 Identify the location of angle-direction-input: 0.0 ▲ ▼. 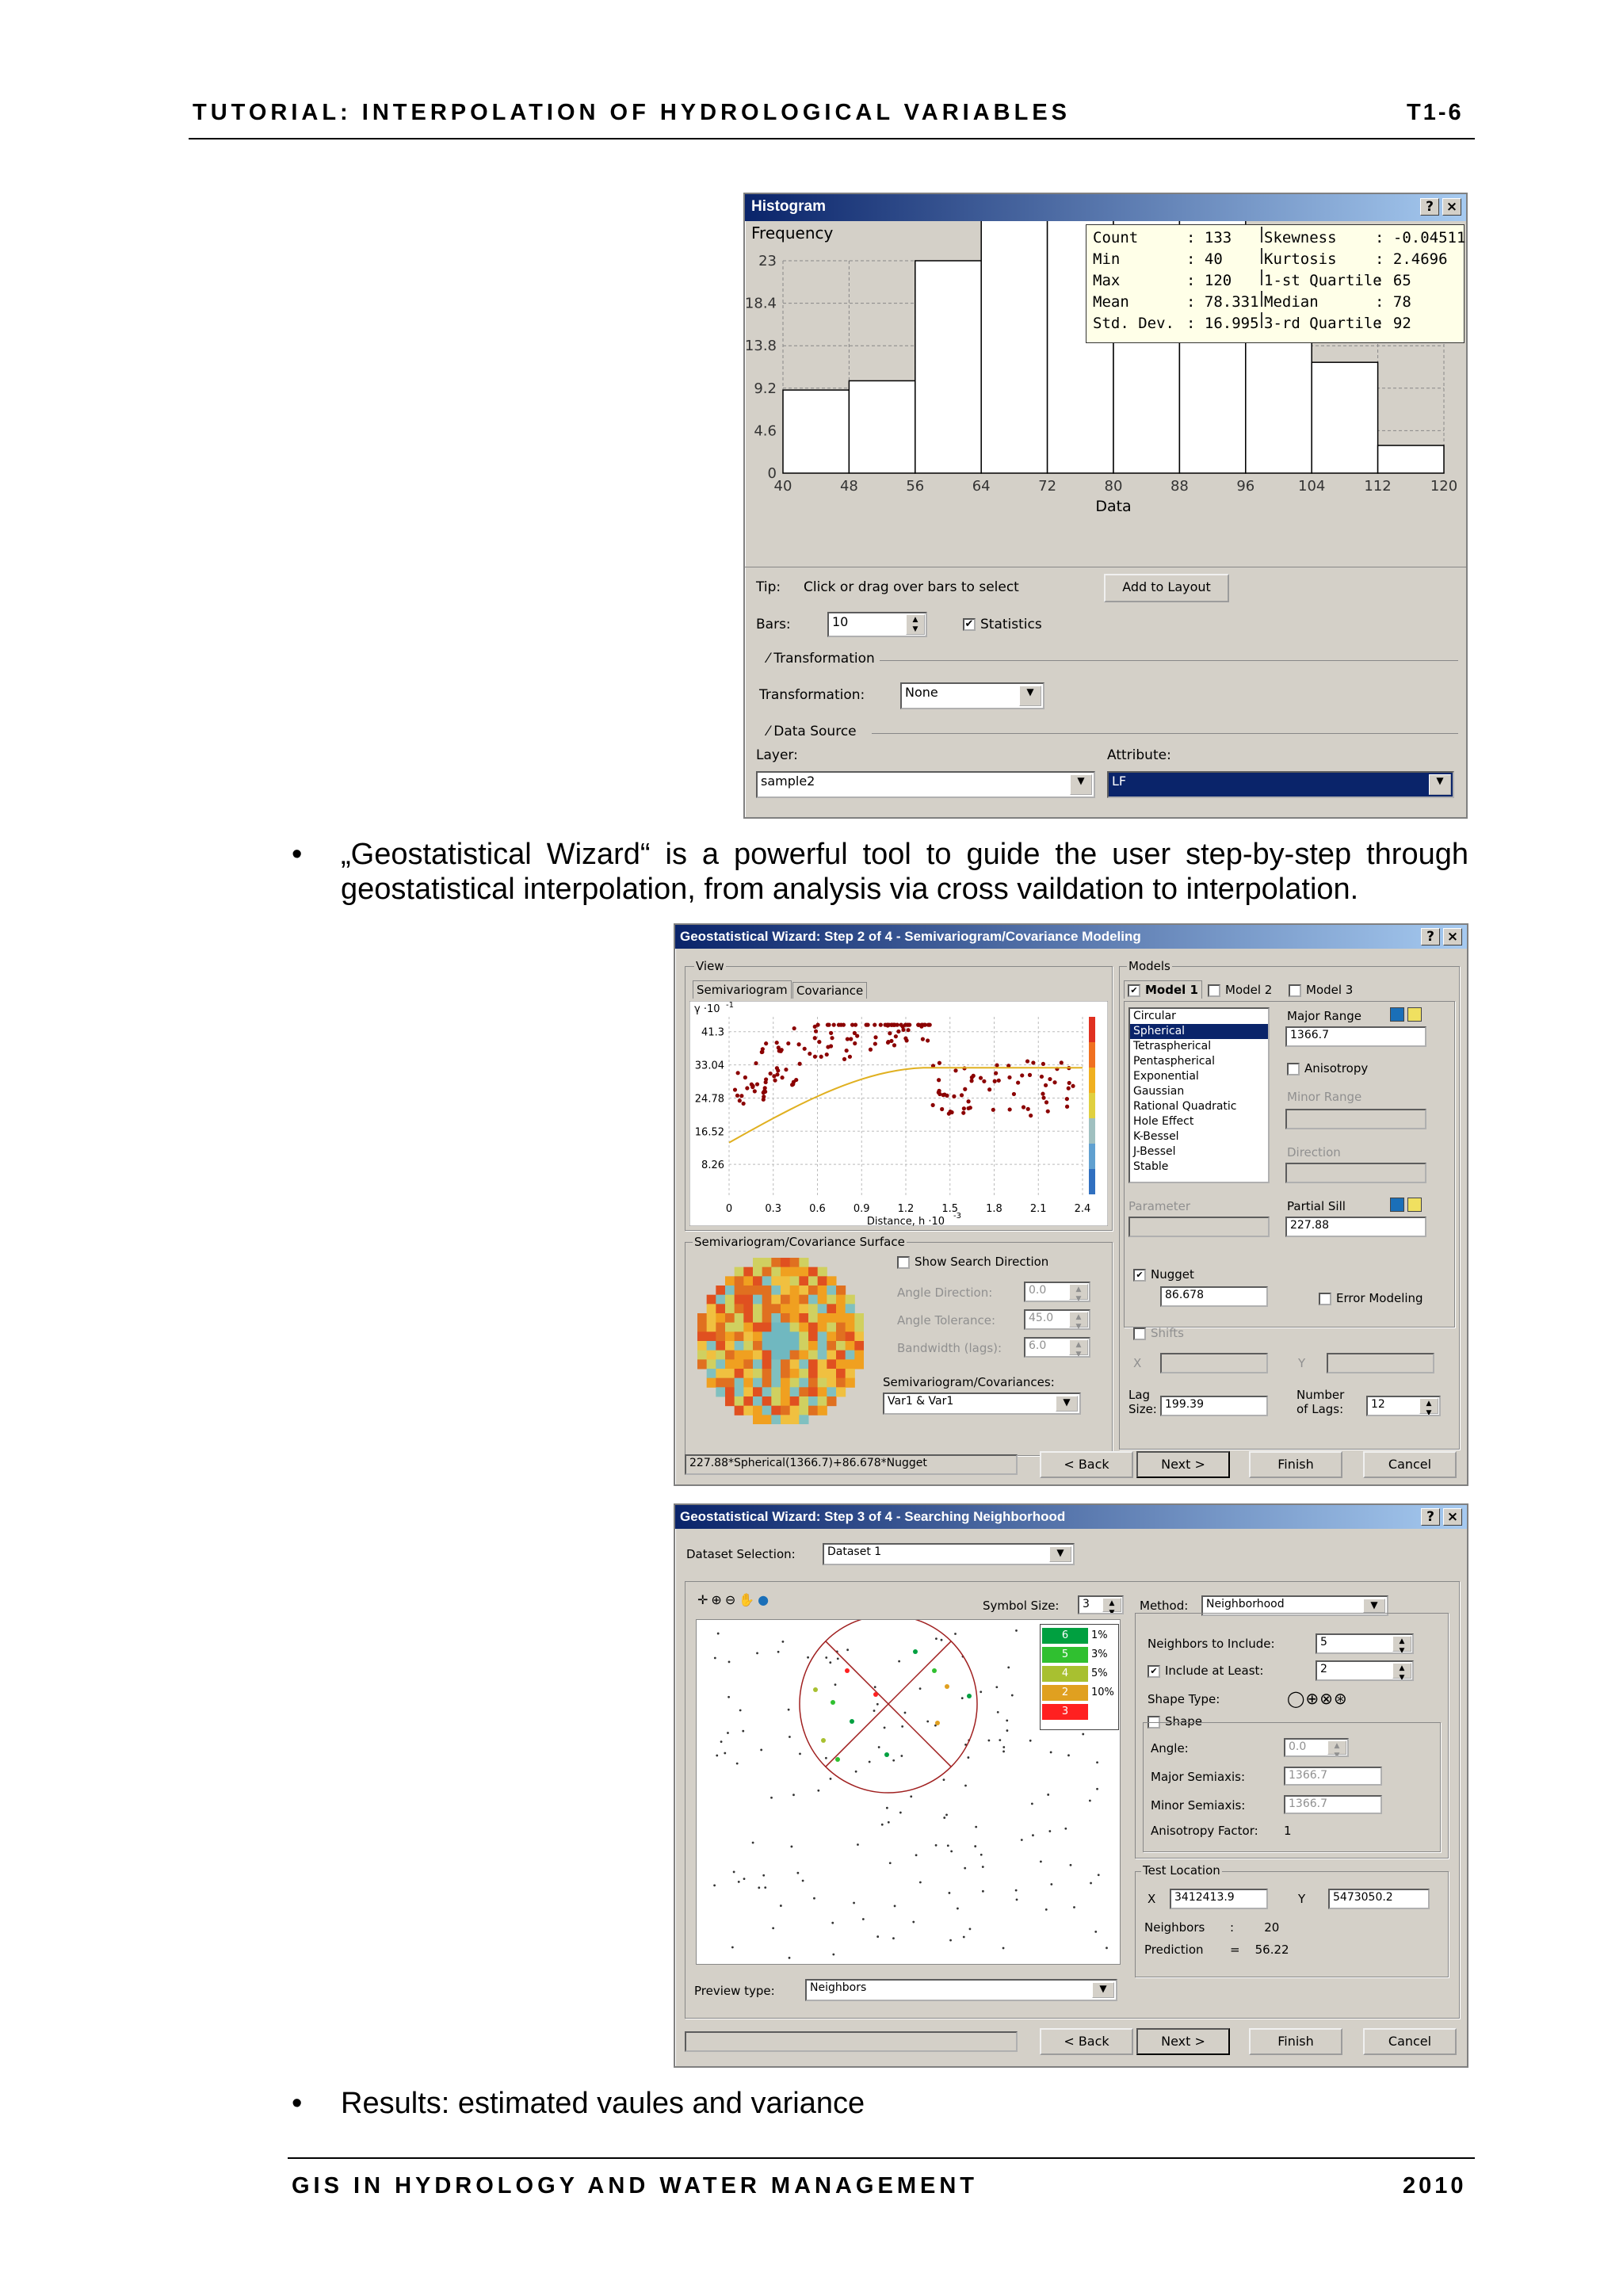
(1057, 1292).